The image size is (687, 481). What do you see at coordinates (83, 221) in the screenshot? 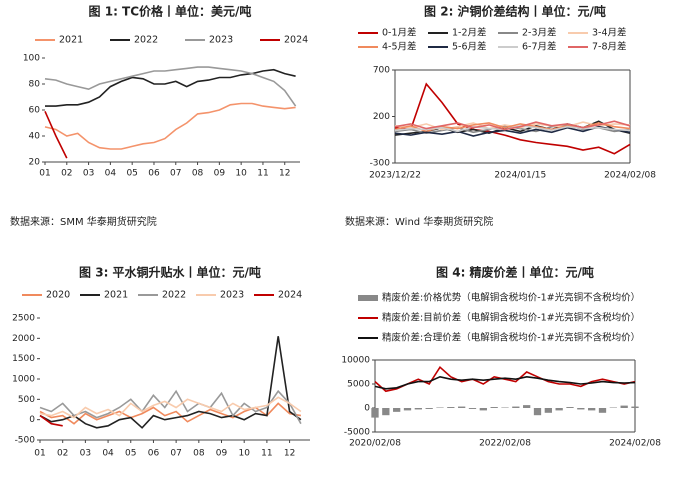
I see `source-note: 数据来源：SMM 华泰期货研究院` at bounding box center [83, 221].